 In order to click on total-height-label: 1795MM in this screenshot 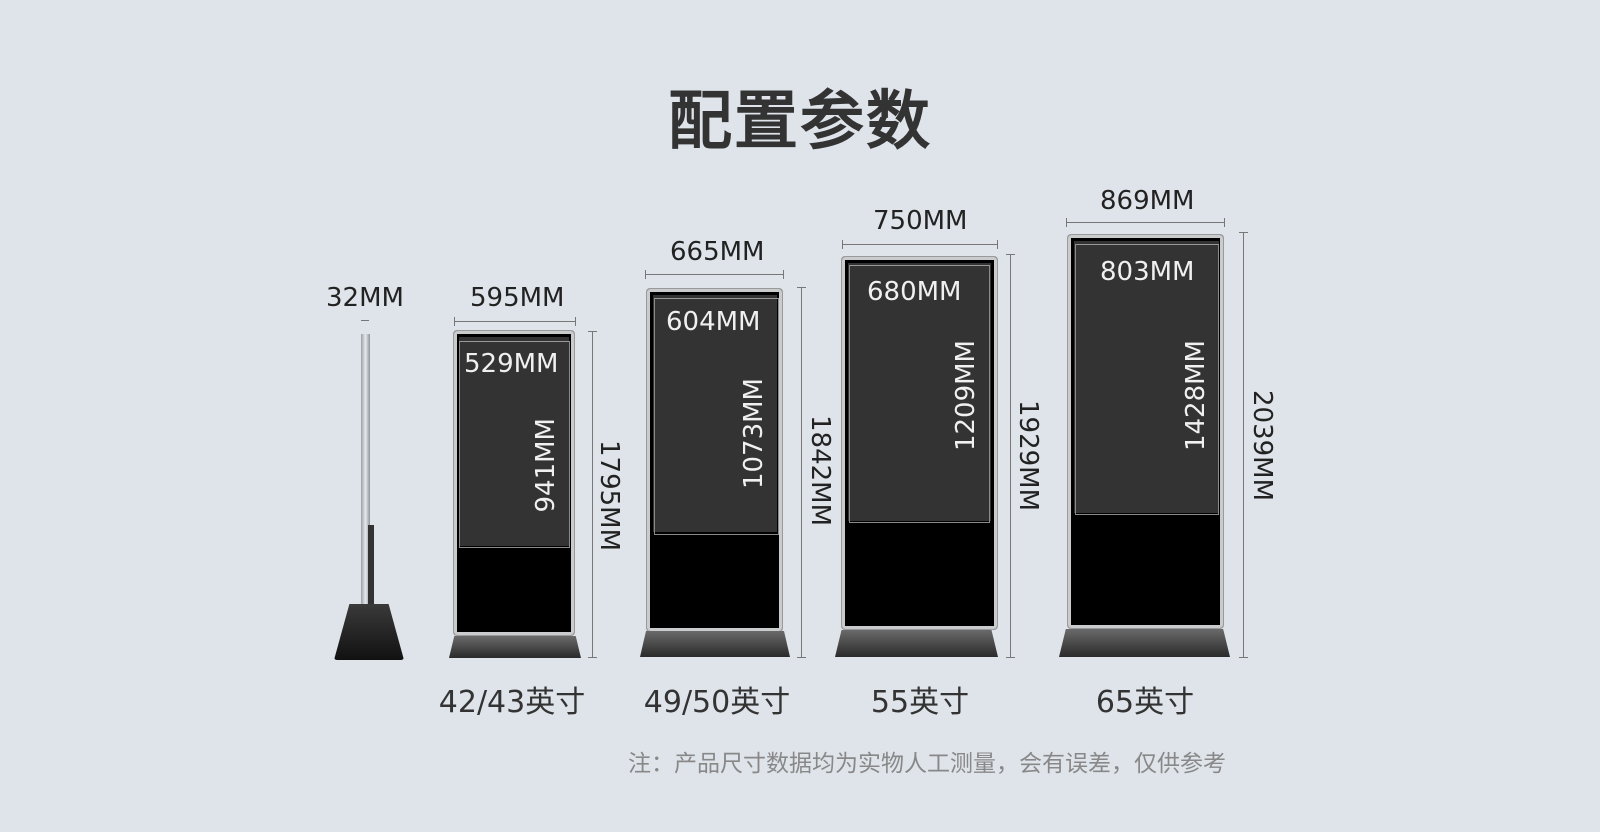, I will do `click(609, 496)`.